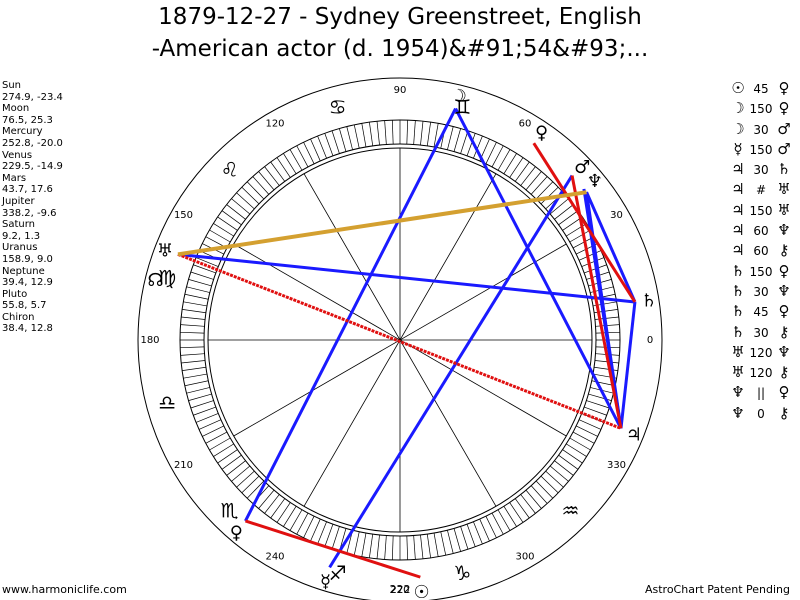 This screenshot has height=600, width=800. Describe the element at coordinates (649, 301) in the screenshot. I see `saturn-icon: ♄` at that location.